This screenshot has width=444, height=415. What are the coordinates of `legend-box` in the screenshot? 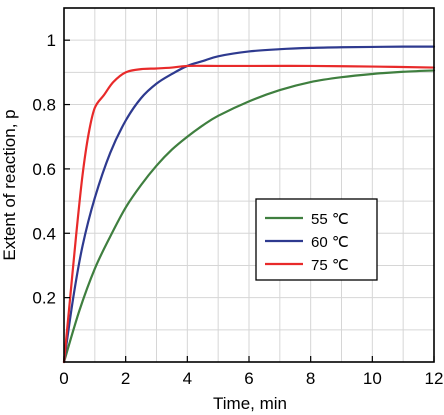 It's located at (316, 239).